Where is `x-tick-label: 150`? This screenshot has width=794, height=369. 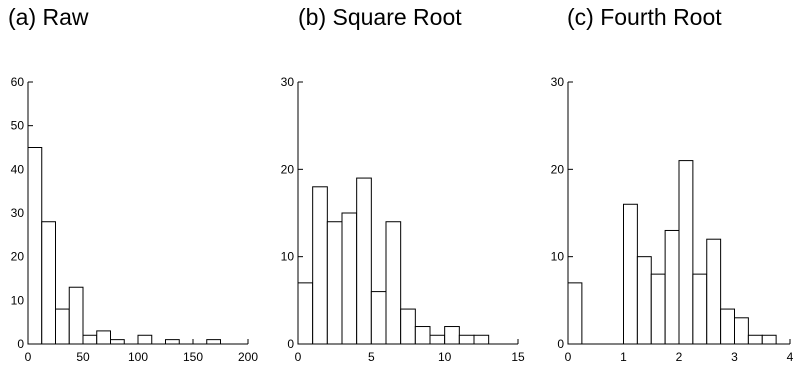
x-tick-label: 150 is located at coordinates (193, 357).